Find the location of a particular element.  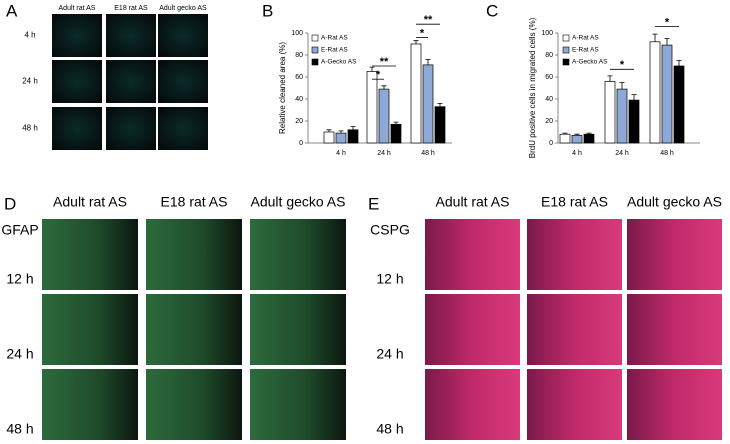

y-axis-label: Relative cleaned area (%) is located at coordinates (282, 88).